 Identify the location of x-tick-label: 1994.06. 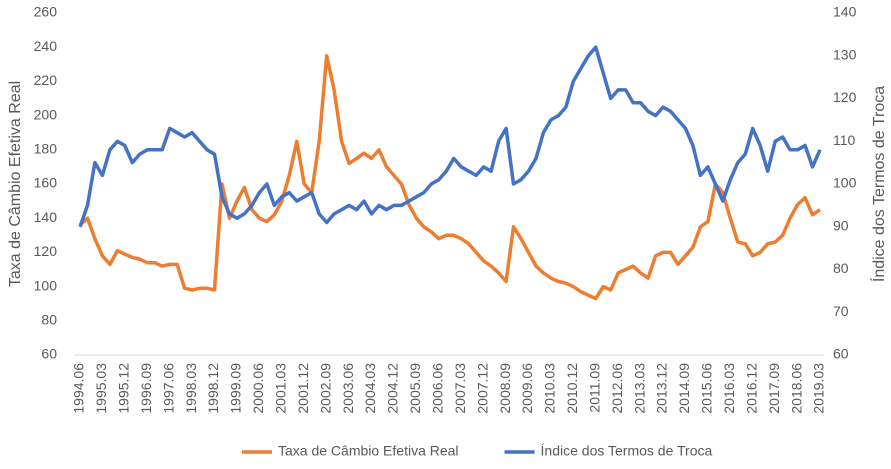
(79, 388).